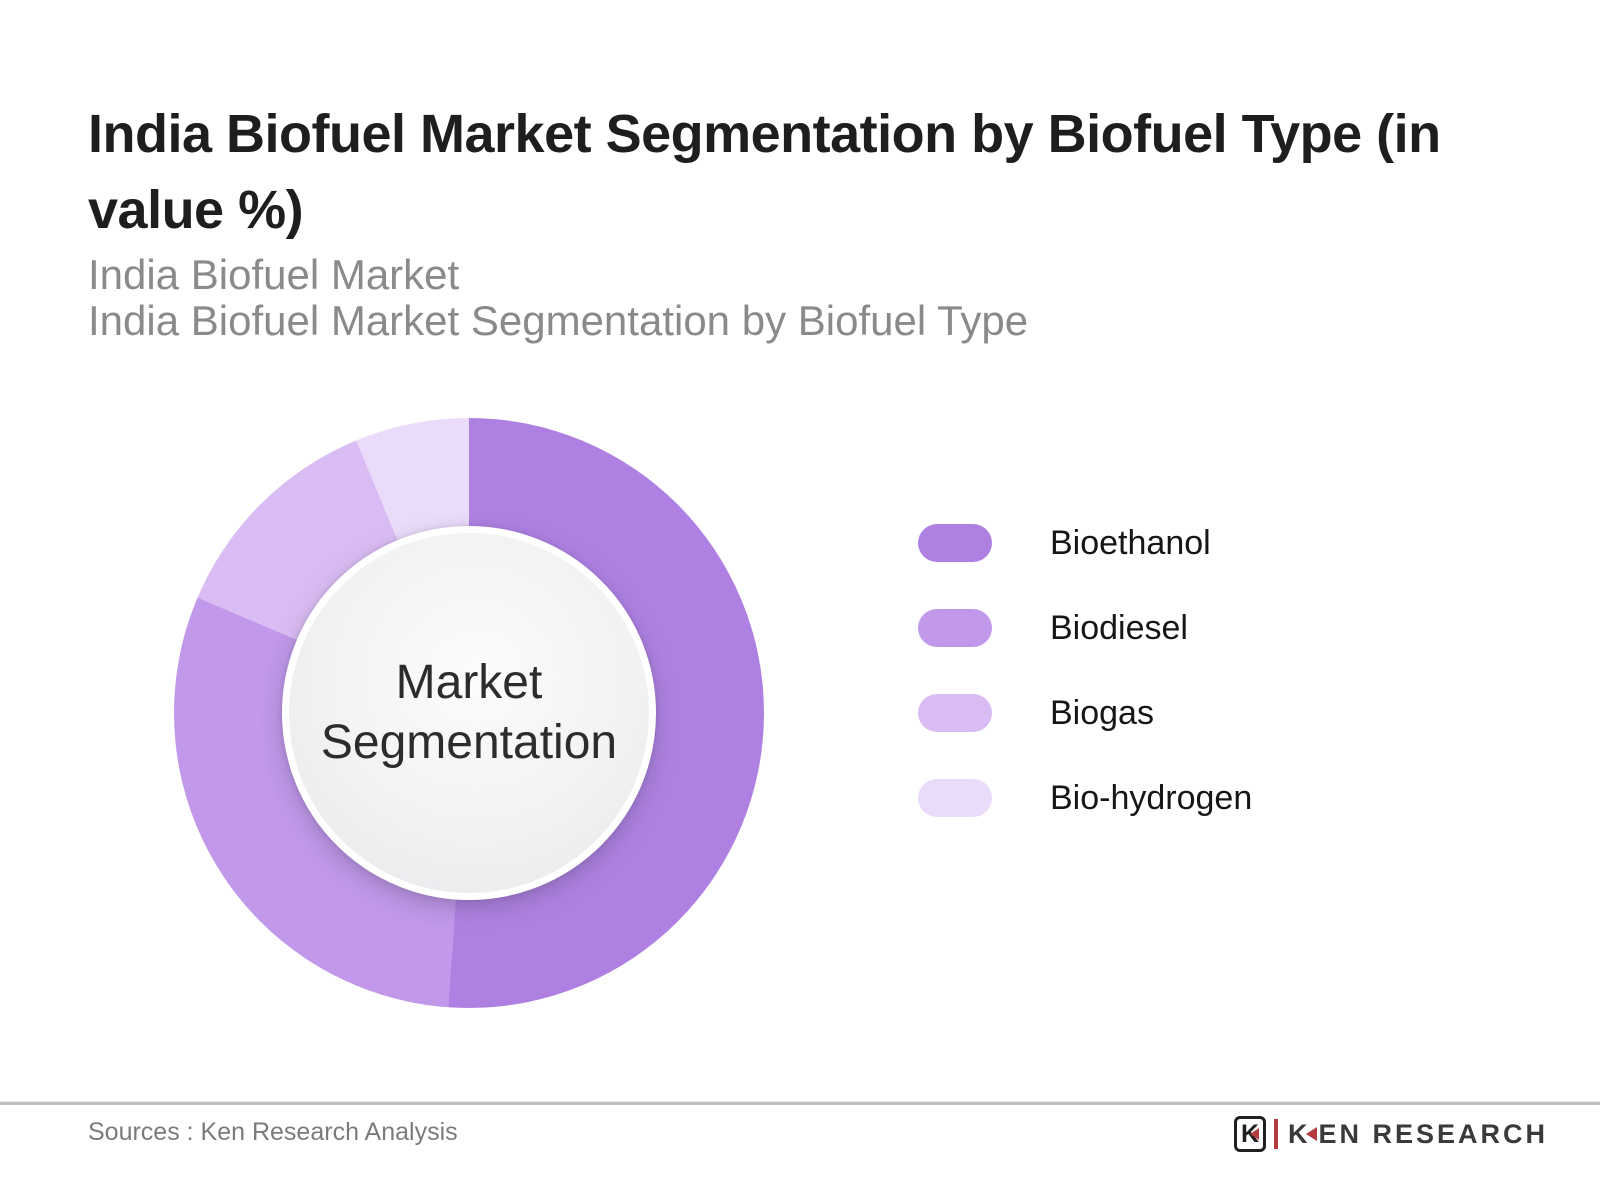 This screenshot has height=1200, width=1600. What do you see at coordinates (274, 274) in the screenshot?
I see `subtitle-line-1: India Biofuel Market` at bounding box center [274, 274].